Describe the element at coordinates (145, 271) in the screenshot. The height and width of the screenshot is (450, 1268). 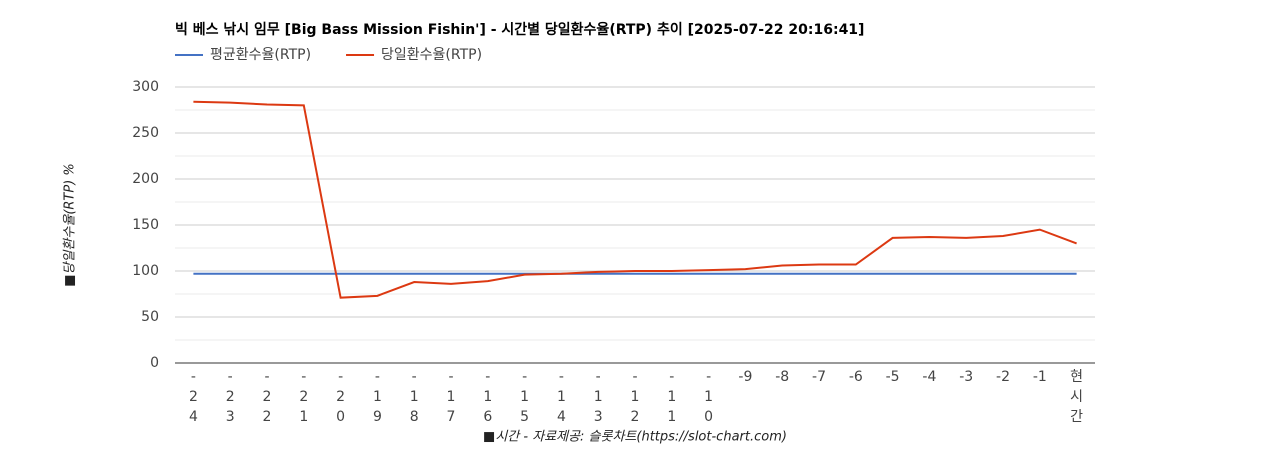
I see `y-tick-label: 100` at that location.